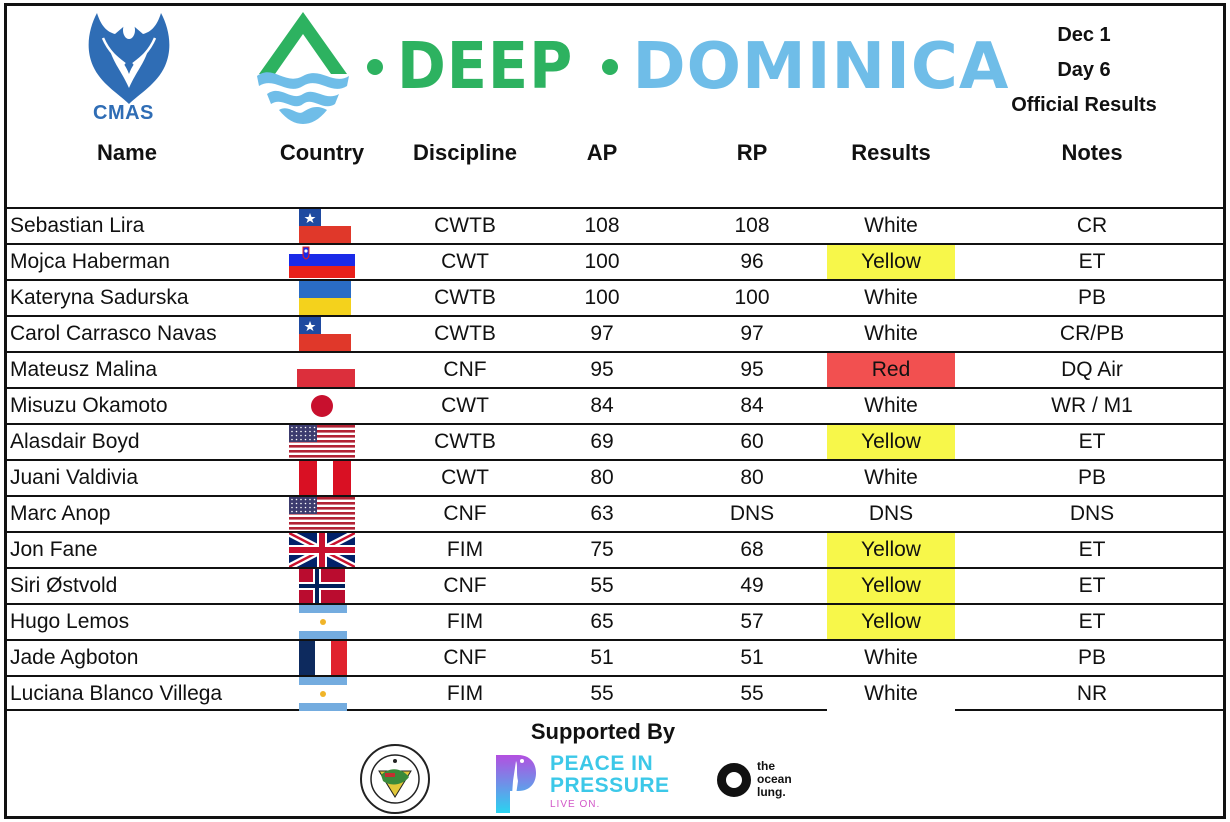  I want to click on athlete-name: Siri Østvold, so click(64, 585).